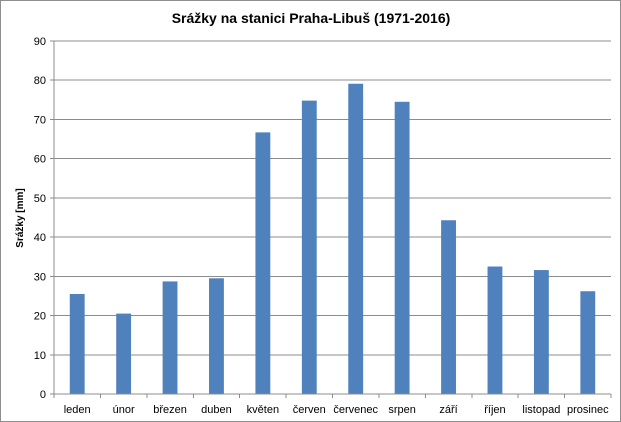  I want to click on y-tick-label: 40, so click(40, 238).